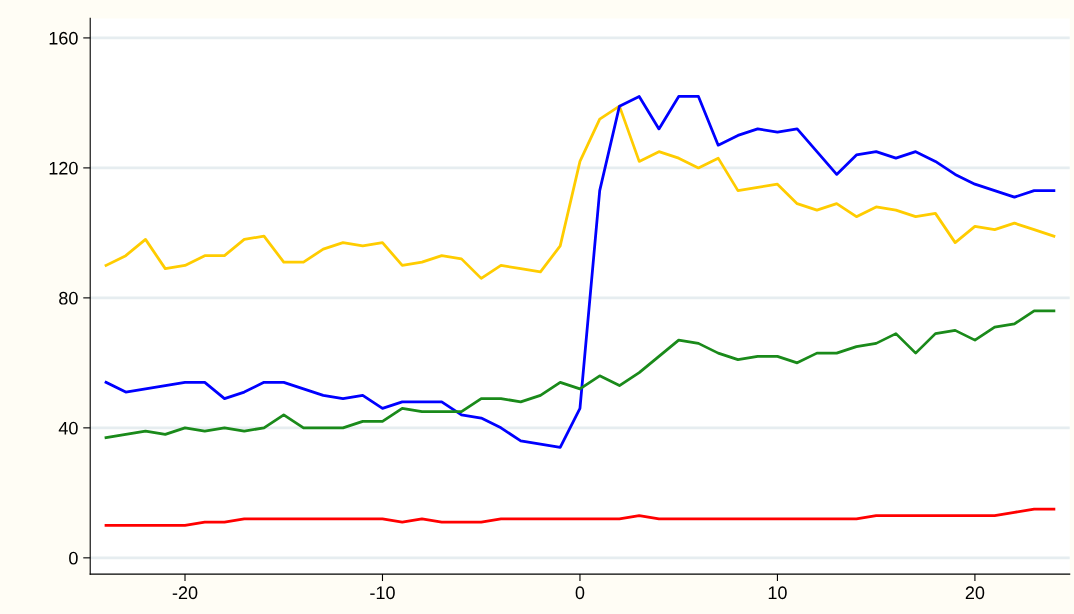 The image size is (1074, 614). What do you see at coordinates (68, 428) in the screenshot?
I see `y-tick-label: 40` at bounding box center [68, 428].